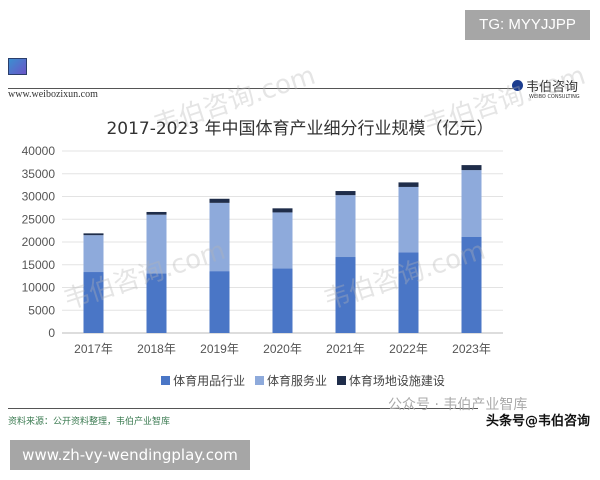  Describe the element at coordinates (17, 66) in the screenshot. I see `square-logo-icon` at that location.